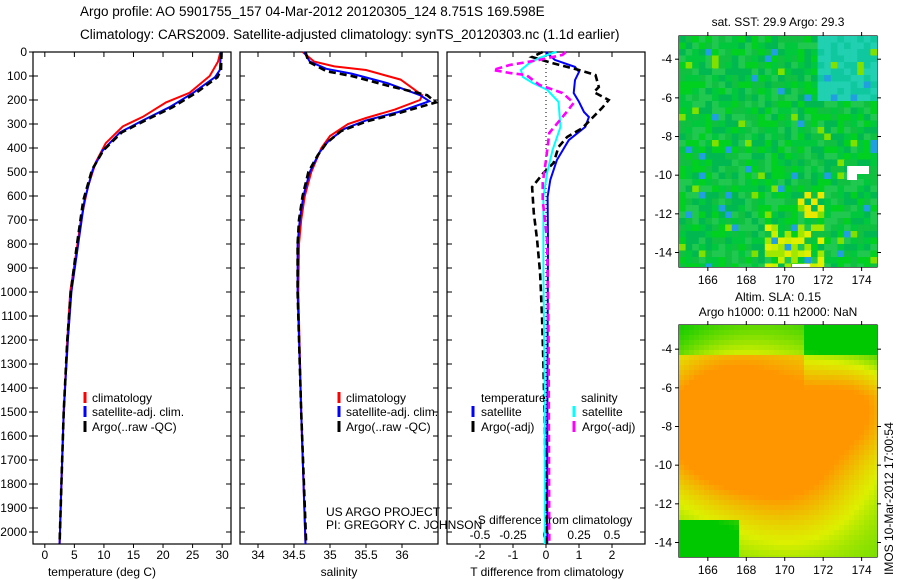 The width and height of the screenshot is (900, 580). I want to click on sst-map-title: sat. SST: 29.9 Argo: 29.3, so click(778, 22).